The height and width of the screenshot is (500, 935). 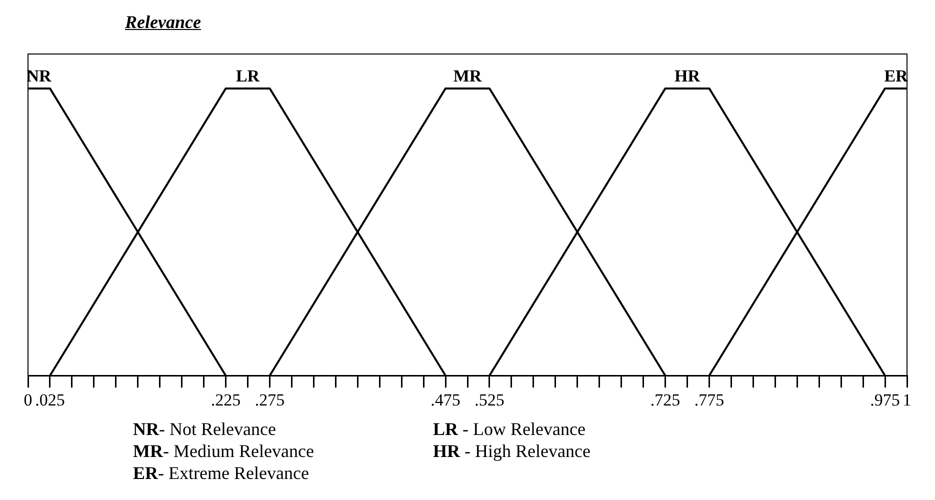 I want to click on x-tick-label: .475, so click(x=445, y=400).